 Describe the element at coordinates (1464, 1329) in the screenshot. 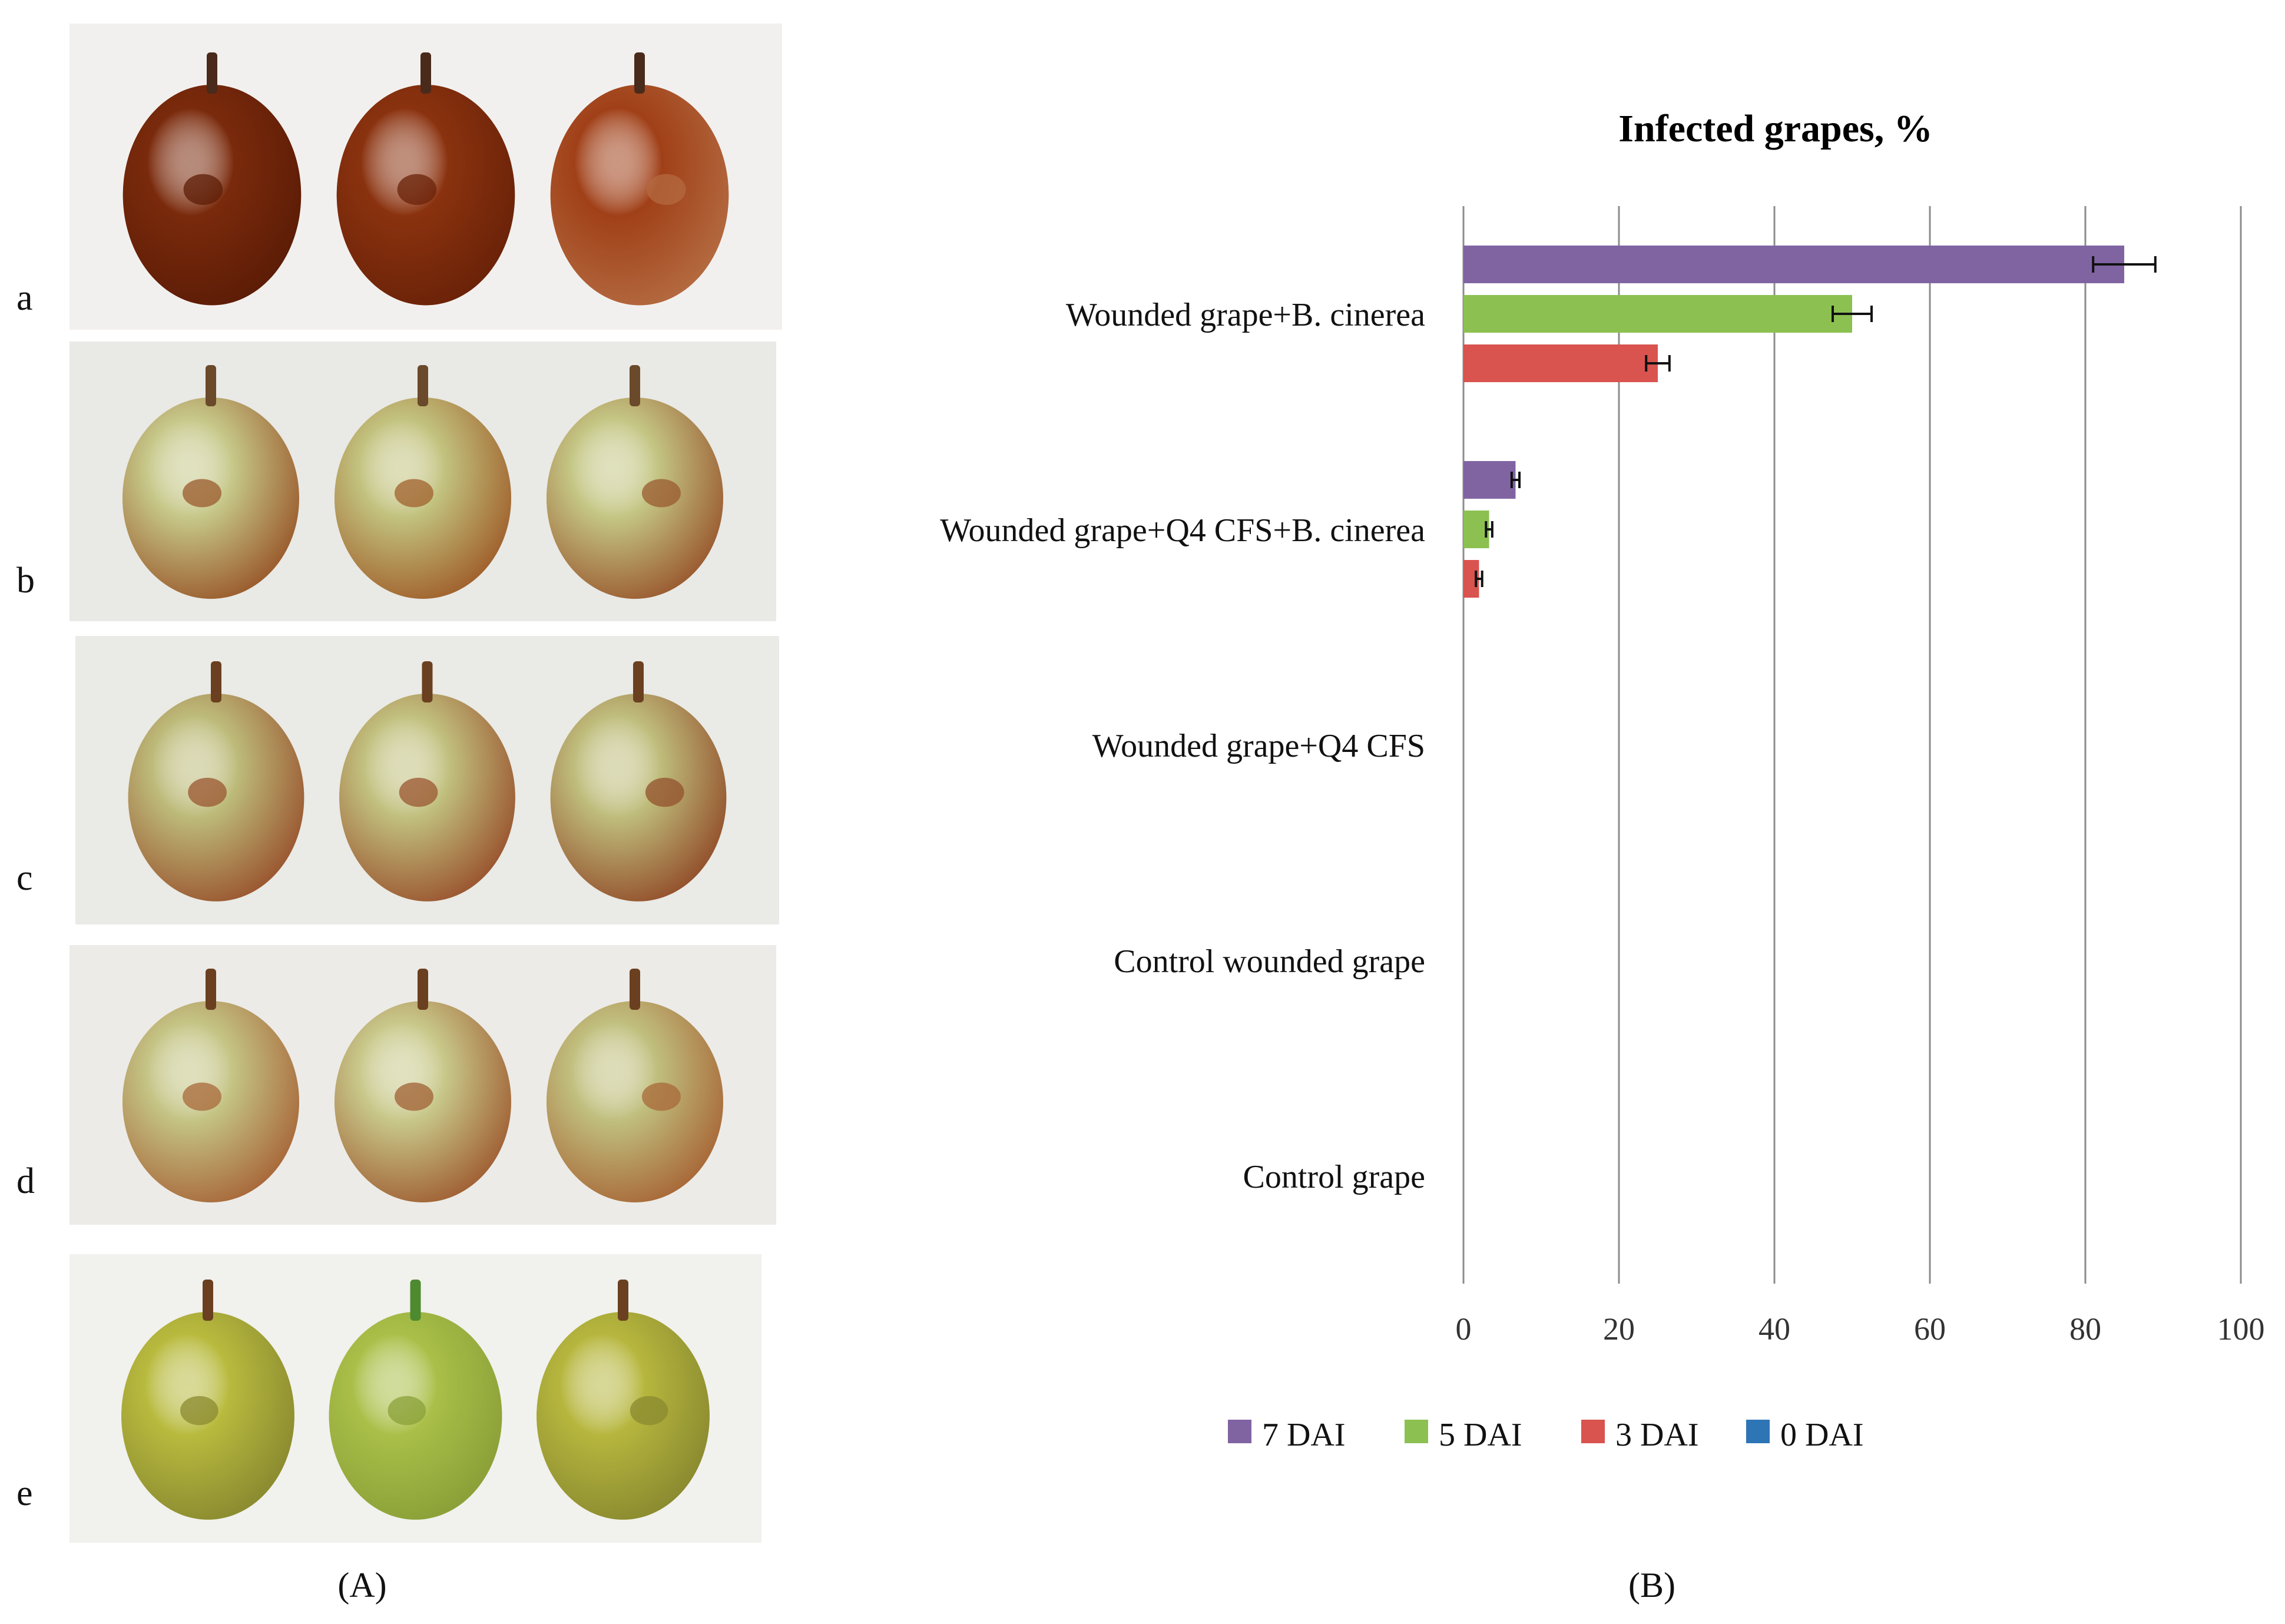

I see `x-tick-label: 0` at that location.